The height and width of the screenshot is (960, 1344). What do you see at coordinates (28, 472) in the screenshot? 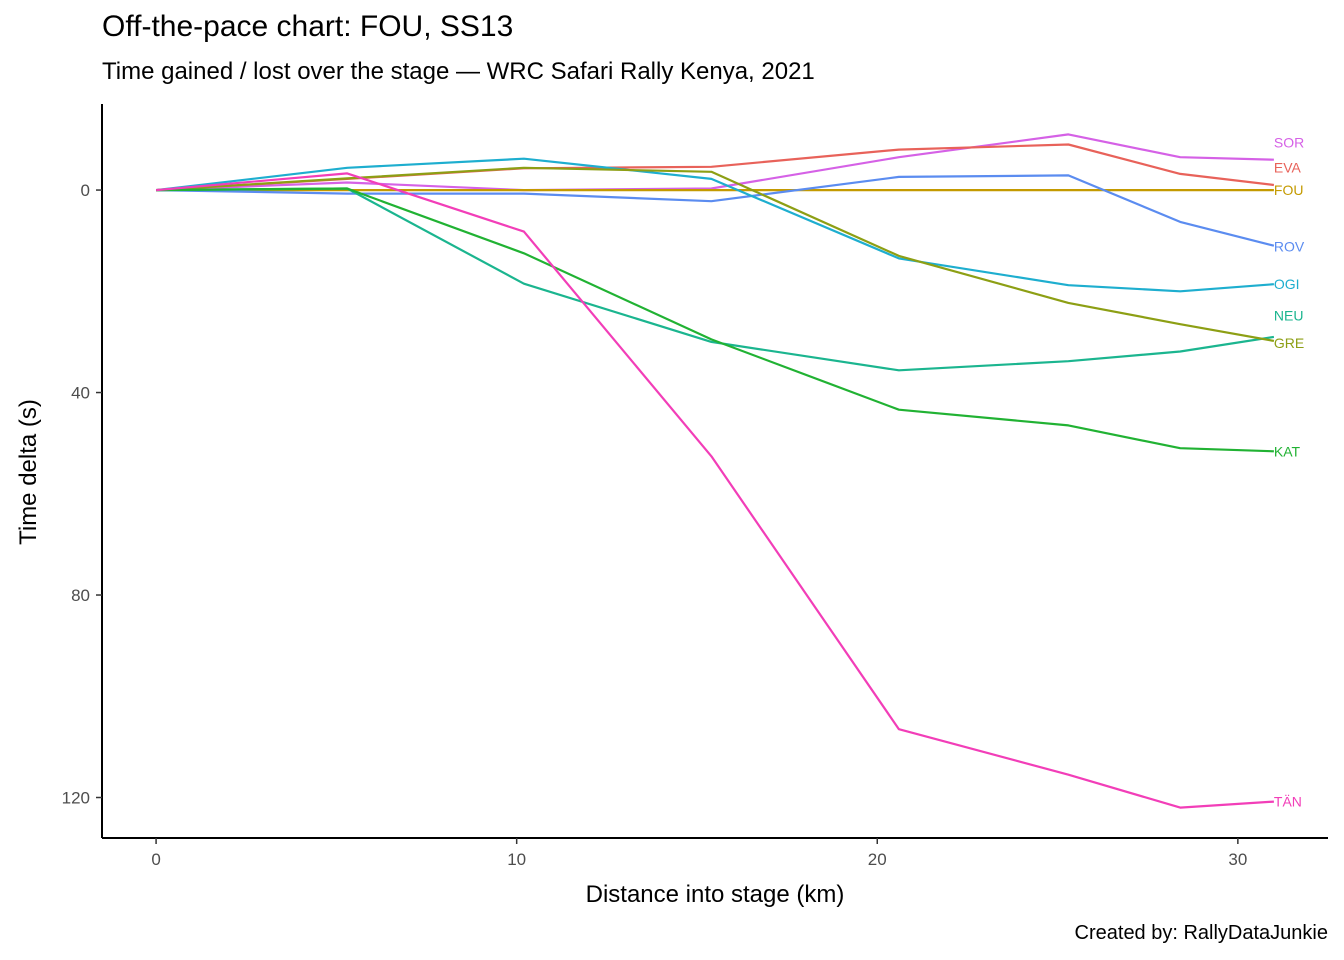
I see `y-axis-title: Time delta (s)` at bounding box center [28, 472].